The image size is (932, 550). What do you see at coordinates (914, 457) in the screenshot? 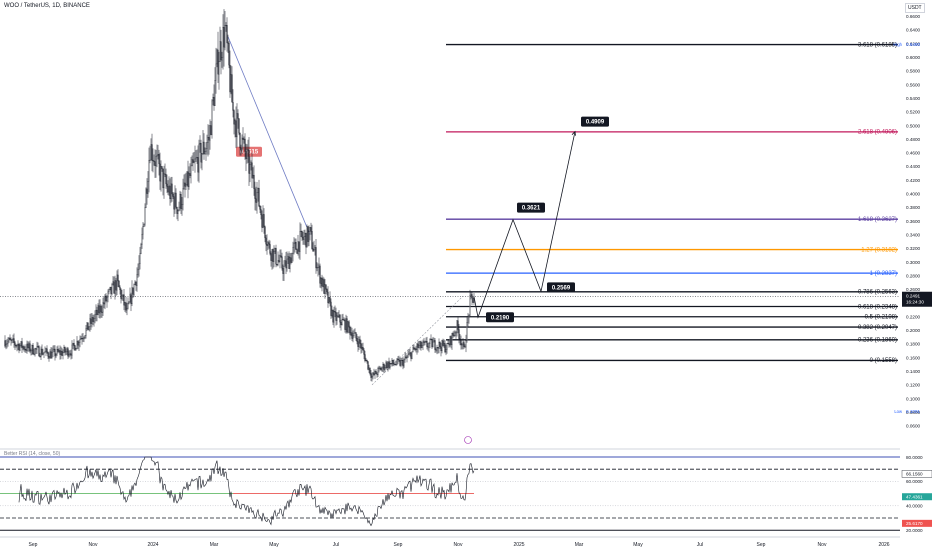
I see `rsi-tick-label: 80.0000` at bounding box center [914, 457].